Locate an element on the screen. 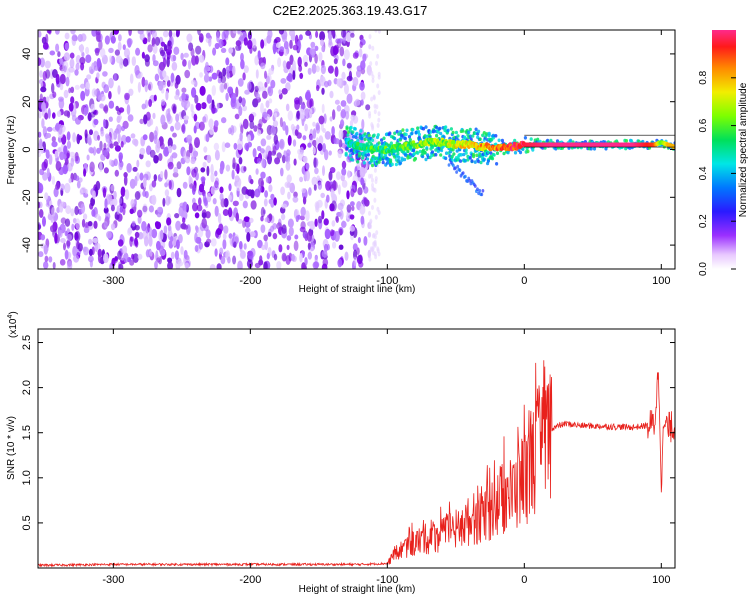  ridge-point is located at coordinates (453, 142).